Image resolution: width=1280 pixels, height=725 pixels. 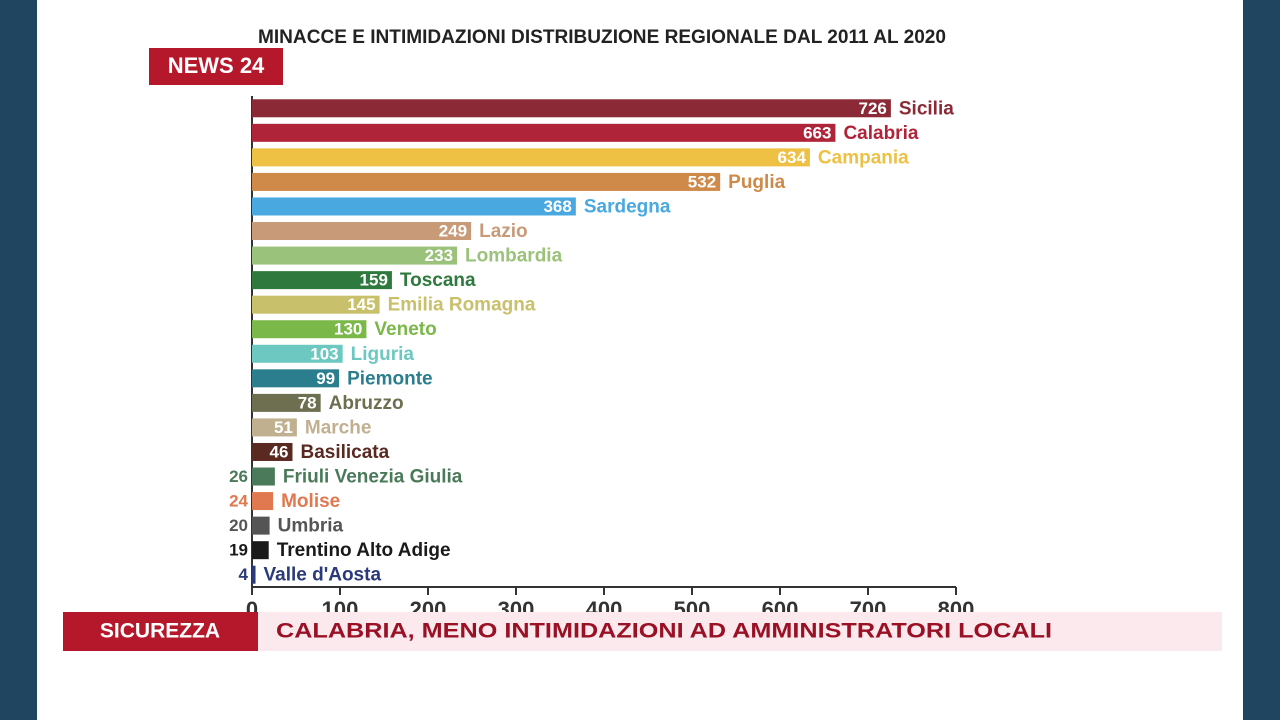 What do you see at coordinates (702, 181) in the screenshot?
I see `value-label: 532` at bounding box center [702, 181].